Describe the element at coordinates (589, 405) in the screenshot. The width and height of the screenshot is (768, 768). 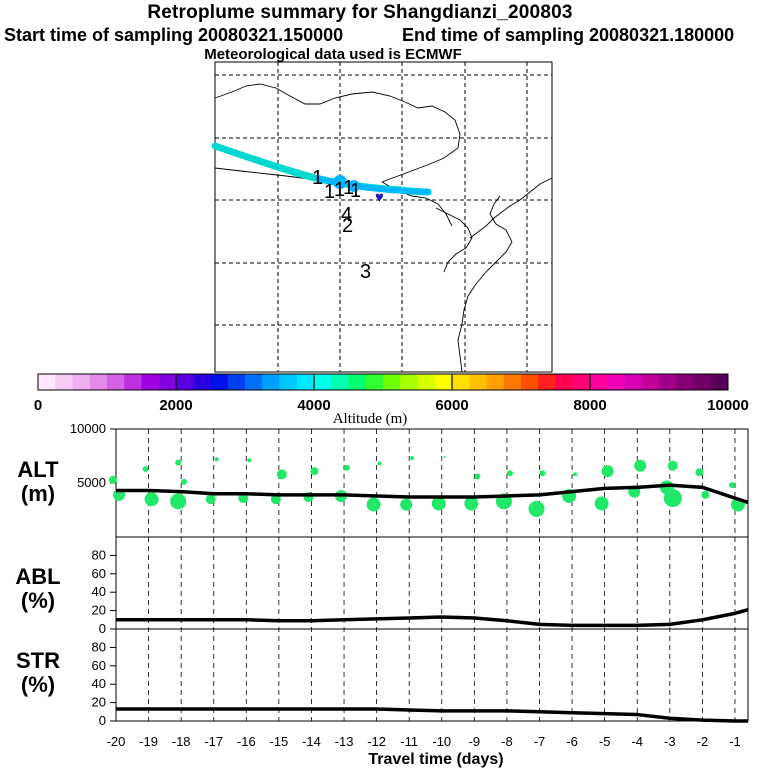
I see `colorbar-tick-8000: 8000` at that location.